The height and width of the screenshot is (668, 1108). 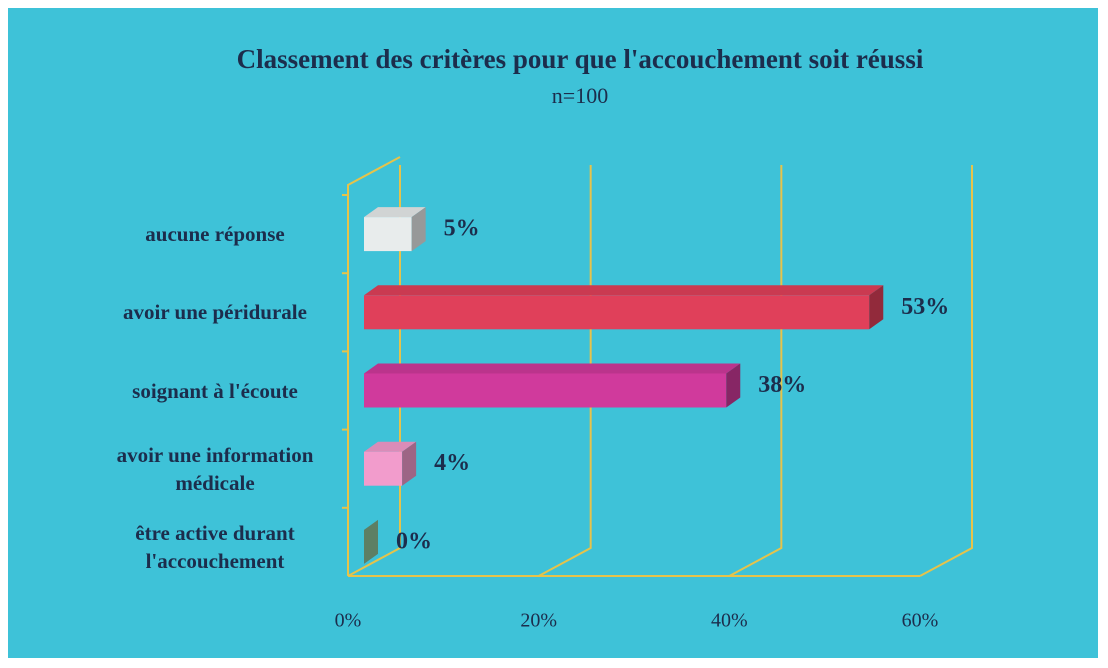 I want to click on value-label: 5%, so click(x=462, y=229).